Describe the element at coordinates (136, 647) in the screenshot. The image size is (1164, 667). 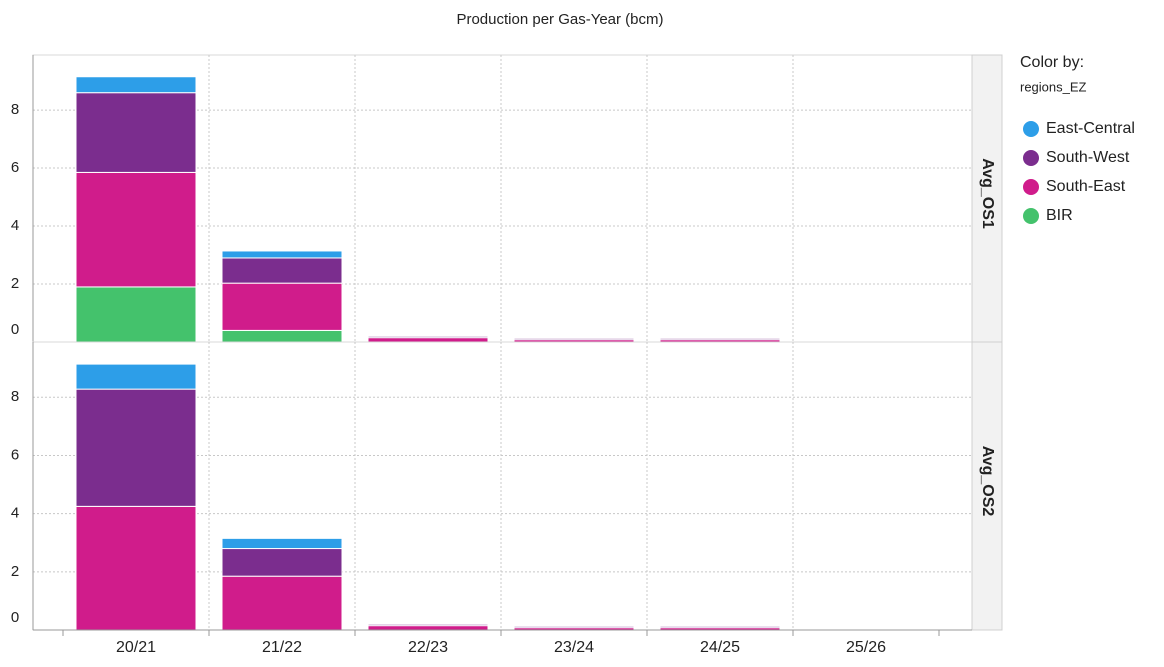
I see `x-tick-label: 20/21` at that location.